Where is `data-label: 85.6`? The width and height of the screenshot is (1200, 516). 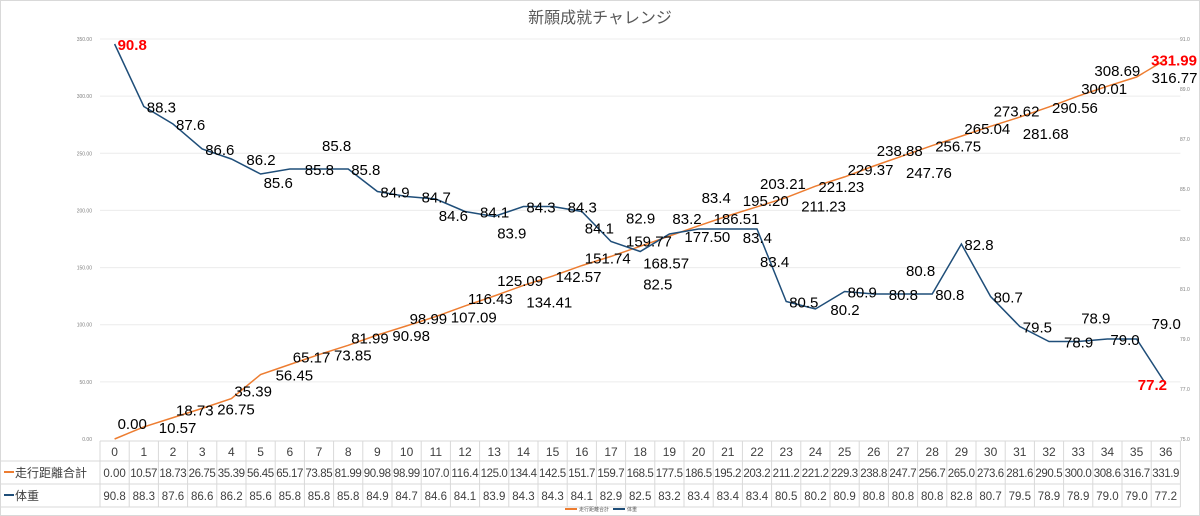 data-label: 85.6 is located at coordinates (278, 183).